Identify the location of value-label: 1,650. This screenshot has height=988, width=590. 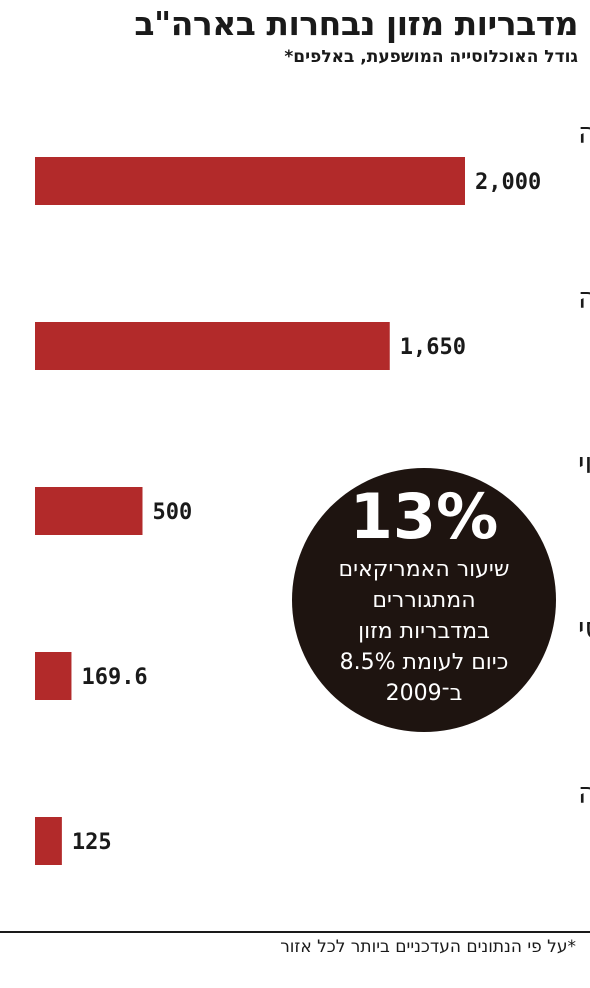
(433, 347).